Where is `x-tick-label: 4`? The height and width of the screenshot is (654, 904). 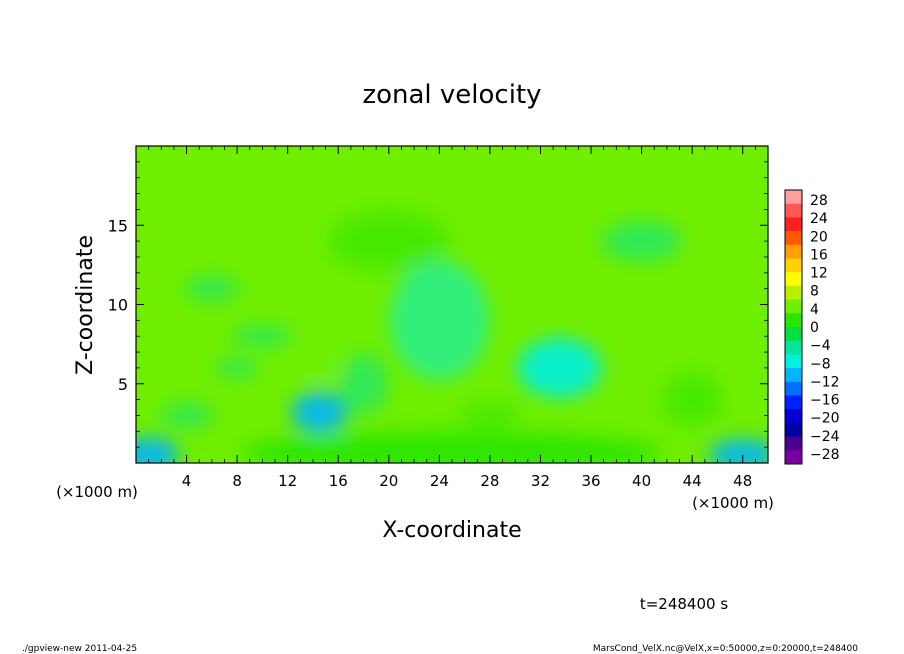 x-tick-label: 4 is located at coordinates (187, 481).